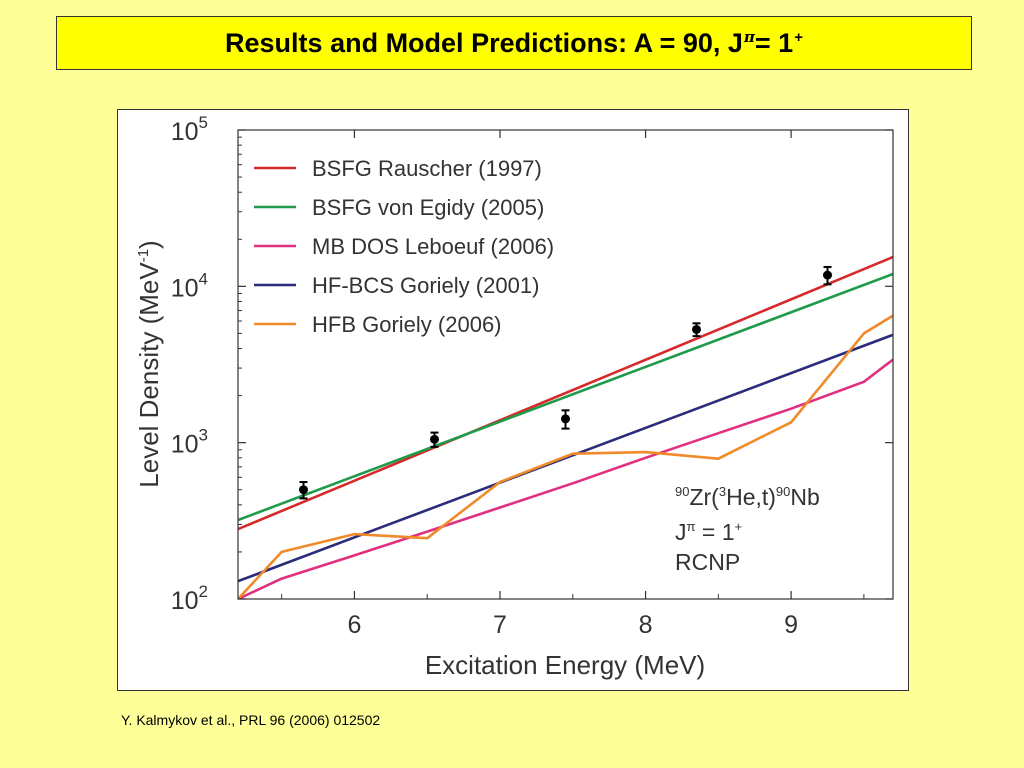 Image resolution: width=1024 pixels, height=768 pixels. What do you see at coordinates (707, 562) in the screenshot?
I see `annotation-facility: RCNP` at bounding box center [707, 562].